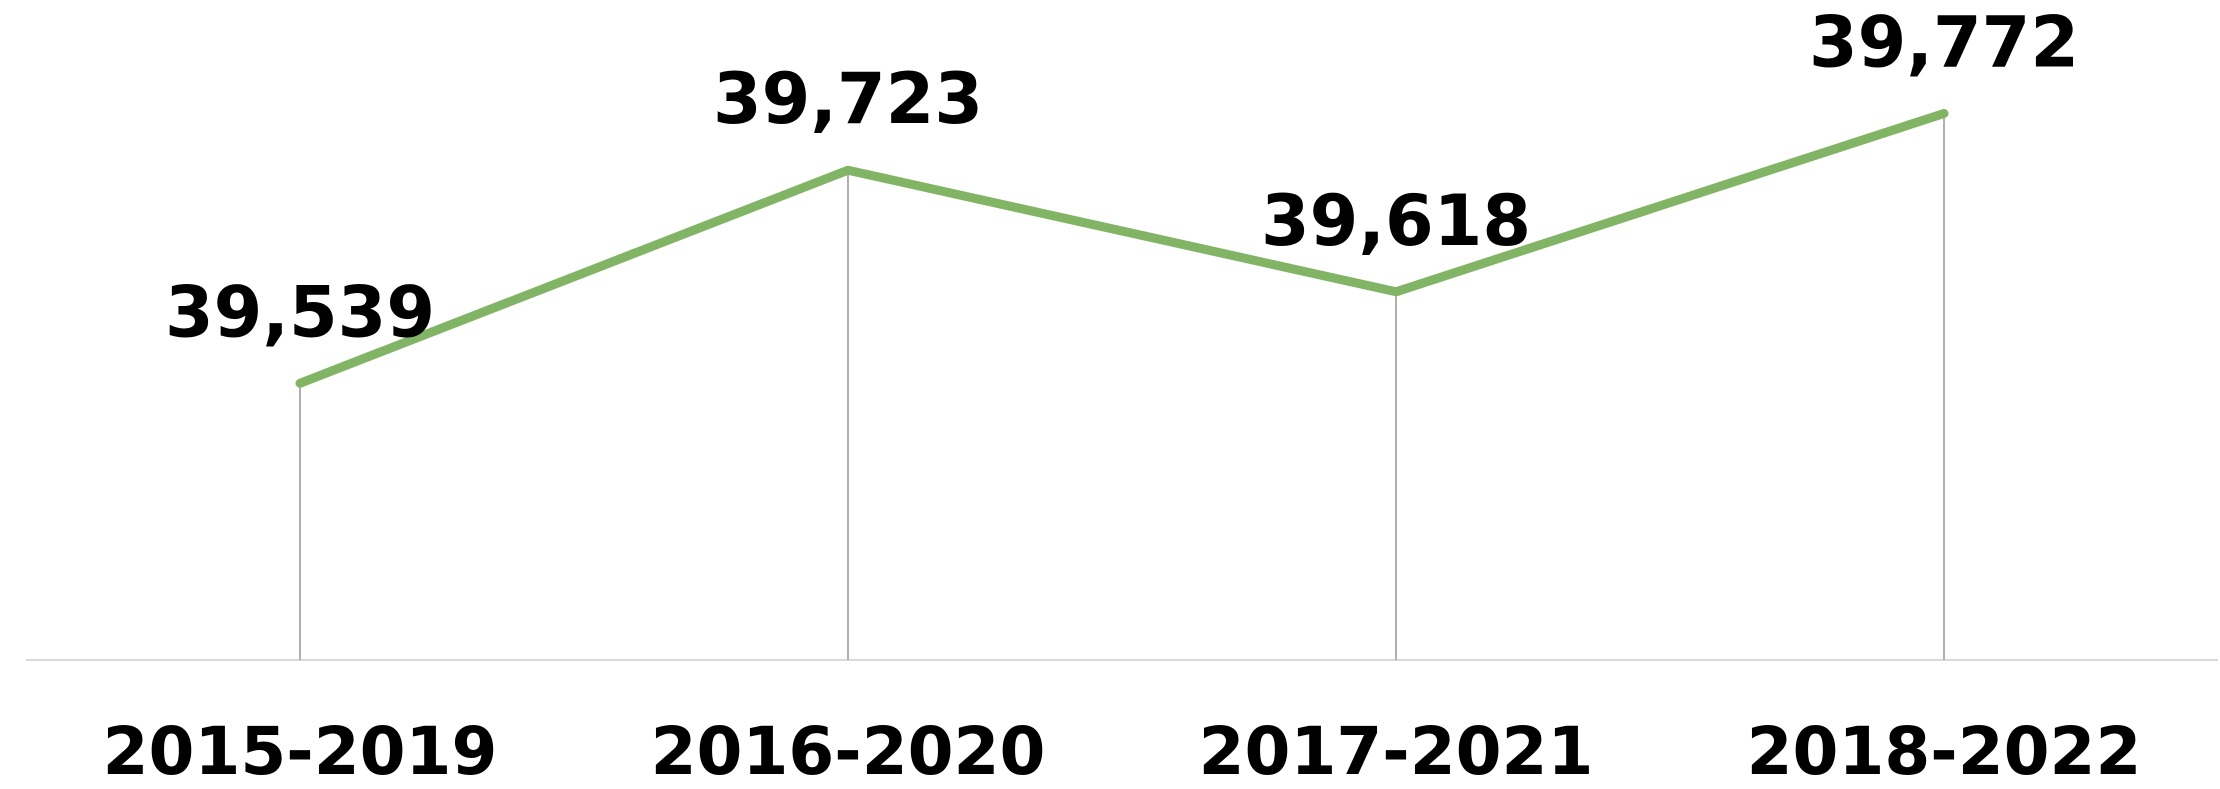 The image size is (2220, 789). Describe the element at coordinates (848, 99) in the screenshot. I see `data-label: 39,723` at that location.